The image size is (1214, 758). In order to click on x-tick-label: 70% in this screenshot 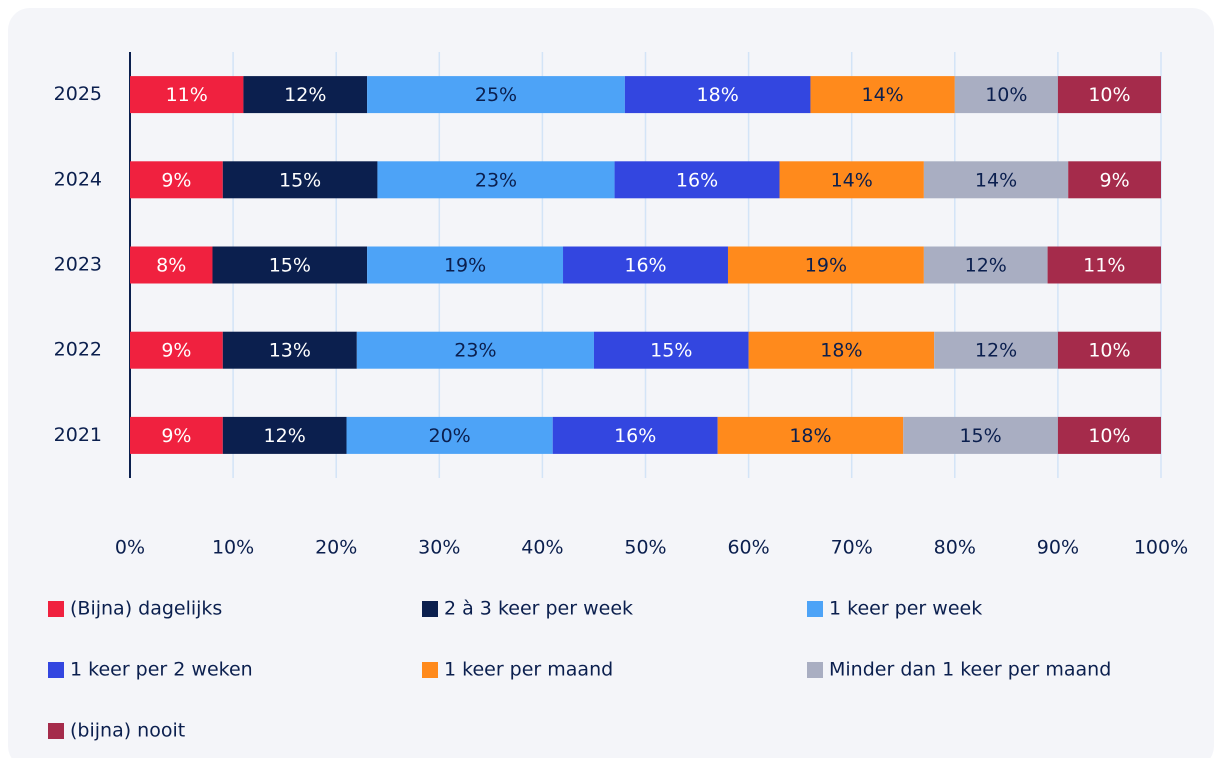, I will do `click(852, 548)`.